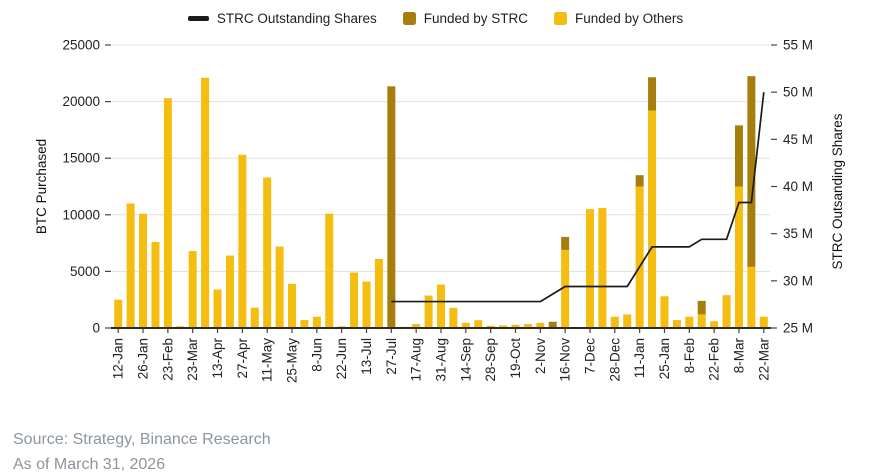 The image size is (871, 475). Describe the element at coordinates (738, 356) in the screenshot. I see `x-axis-tick-label: 8-Mar` at that location.